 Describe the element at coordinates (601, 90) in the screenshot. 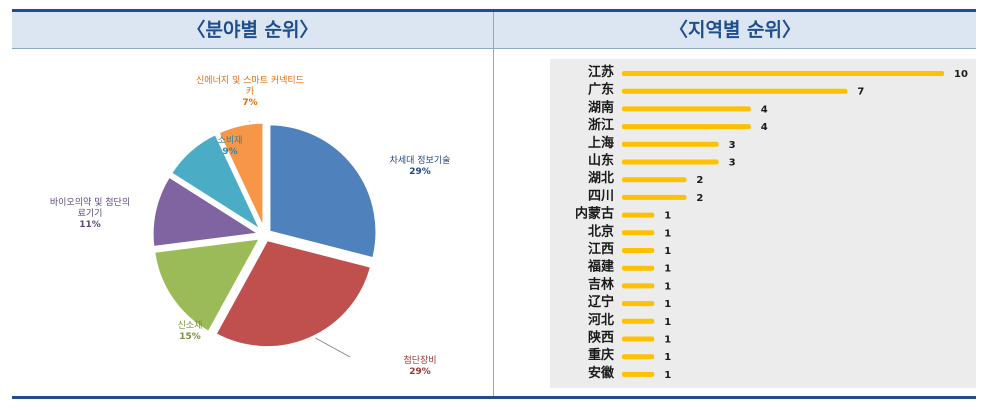

I see `bar-category-label: 广东` at that location.